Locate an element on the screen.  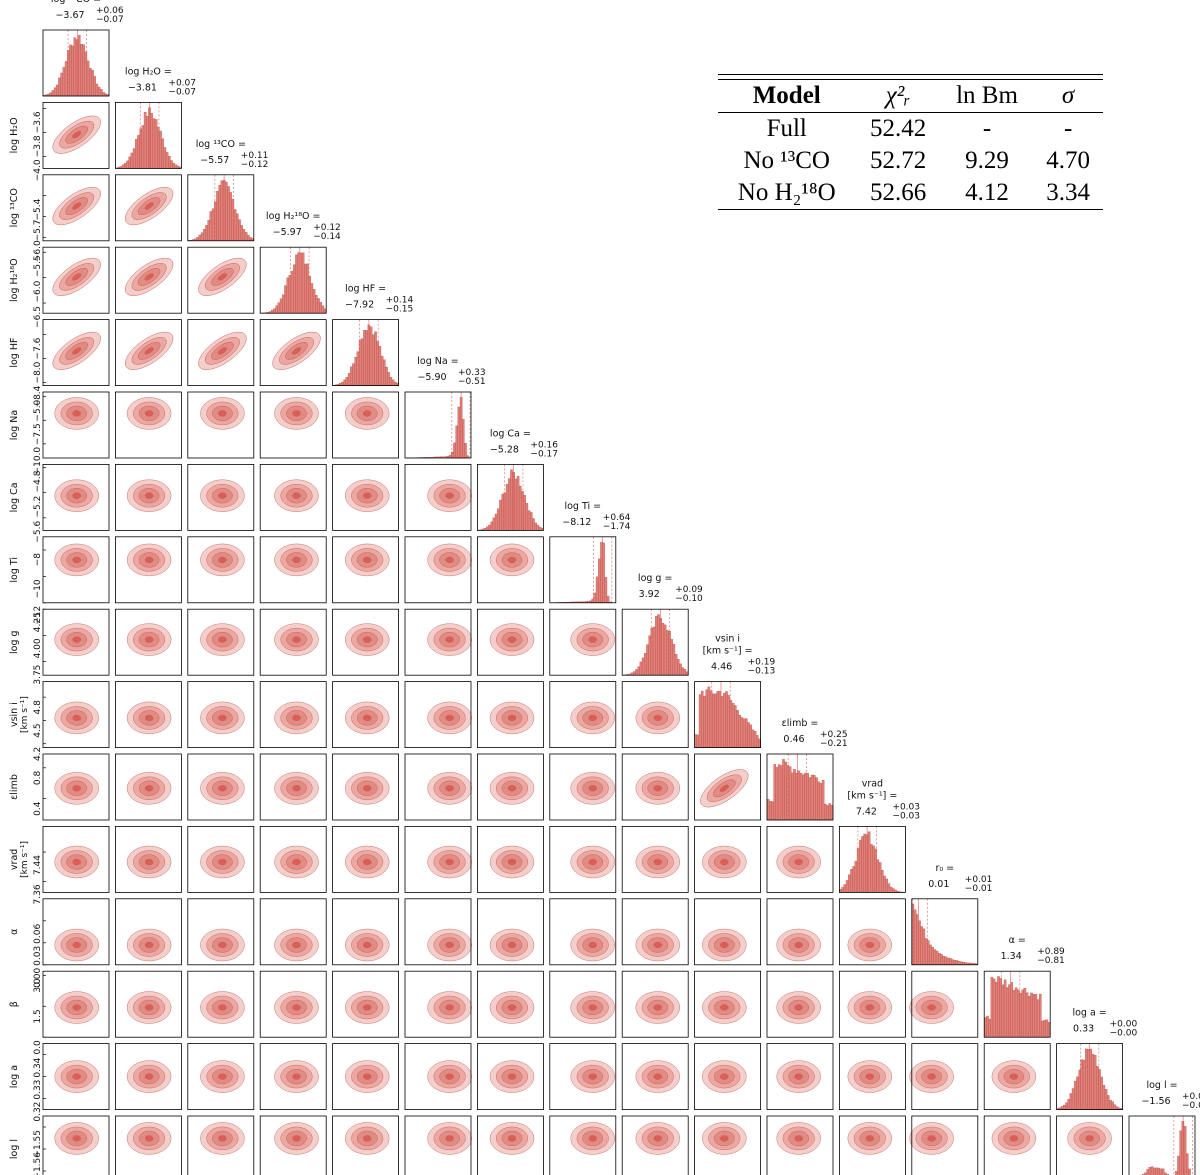
histogram-panel: log Ca = −5.28 +0.16−0.17 is located at coordinates (517, 479).